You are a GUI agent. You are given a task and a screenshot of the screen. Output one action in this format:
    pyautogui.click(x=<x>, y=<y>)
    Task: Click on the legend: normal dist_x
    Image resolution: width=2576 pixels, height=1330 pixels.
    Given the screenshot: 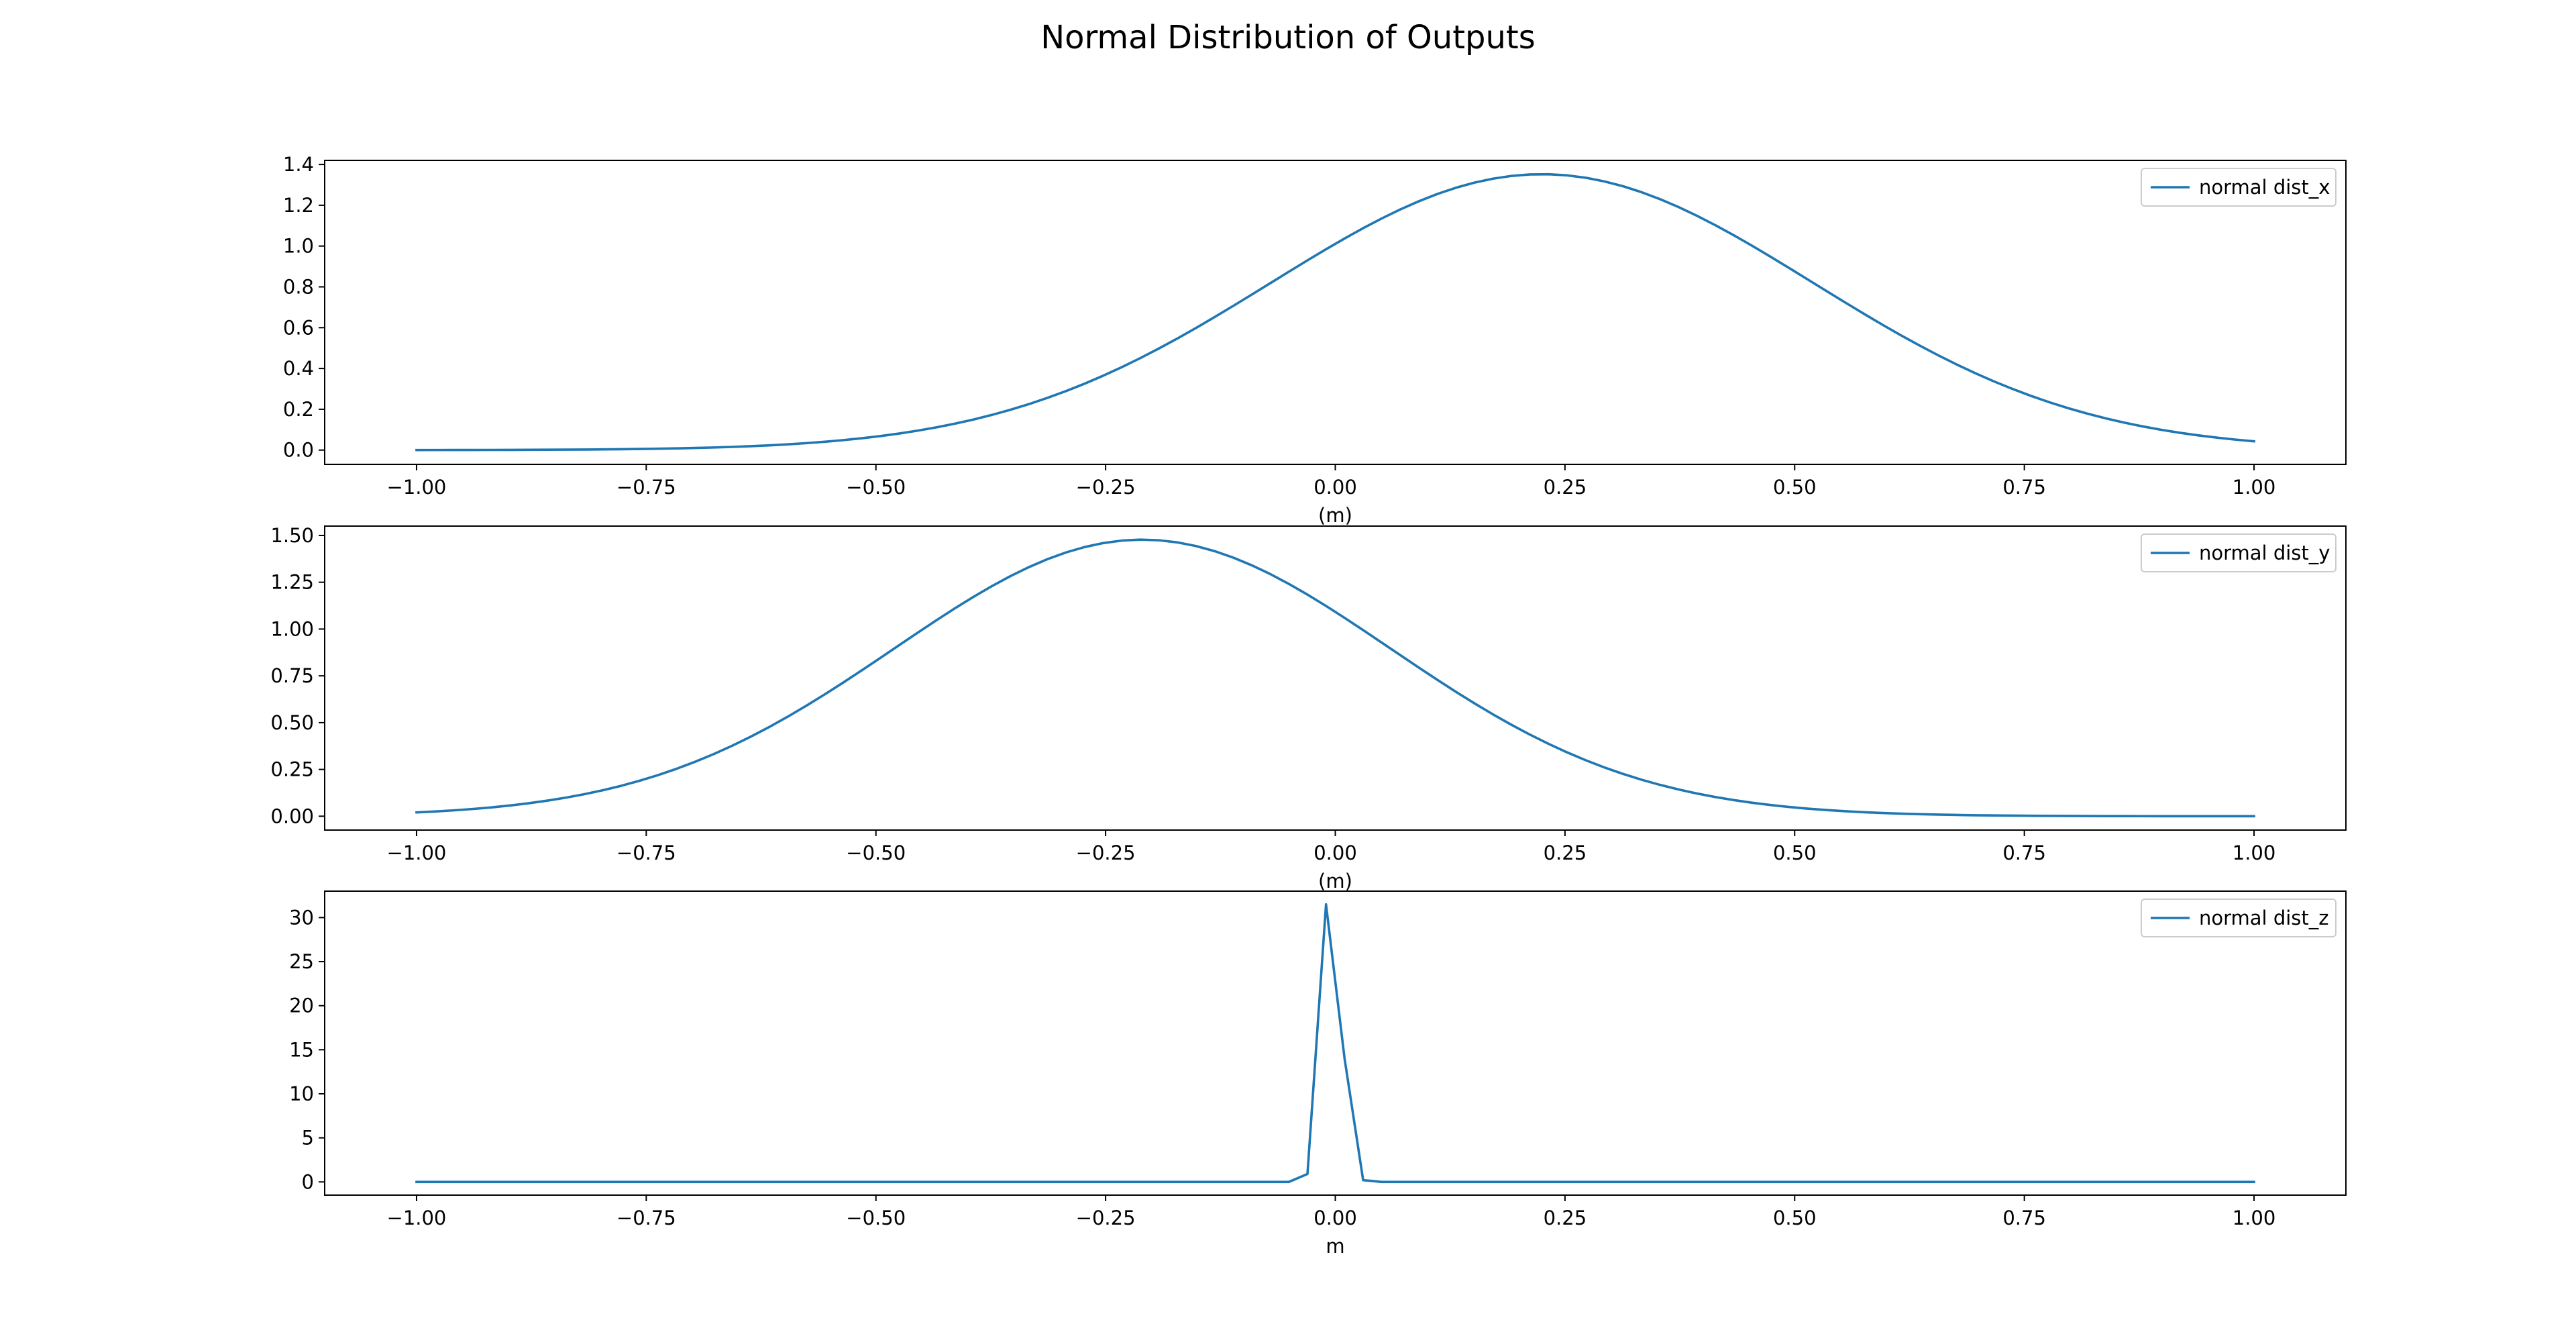 What is the action you would take?
    pyautogui.click(x=2239, y=187)
    